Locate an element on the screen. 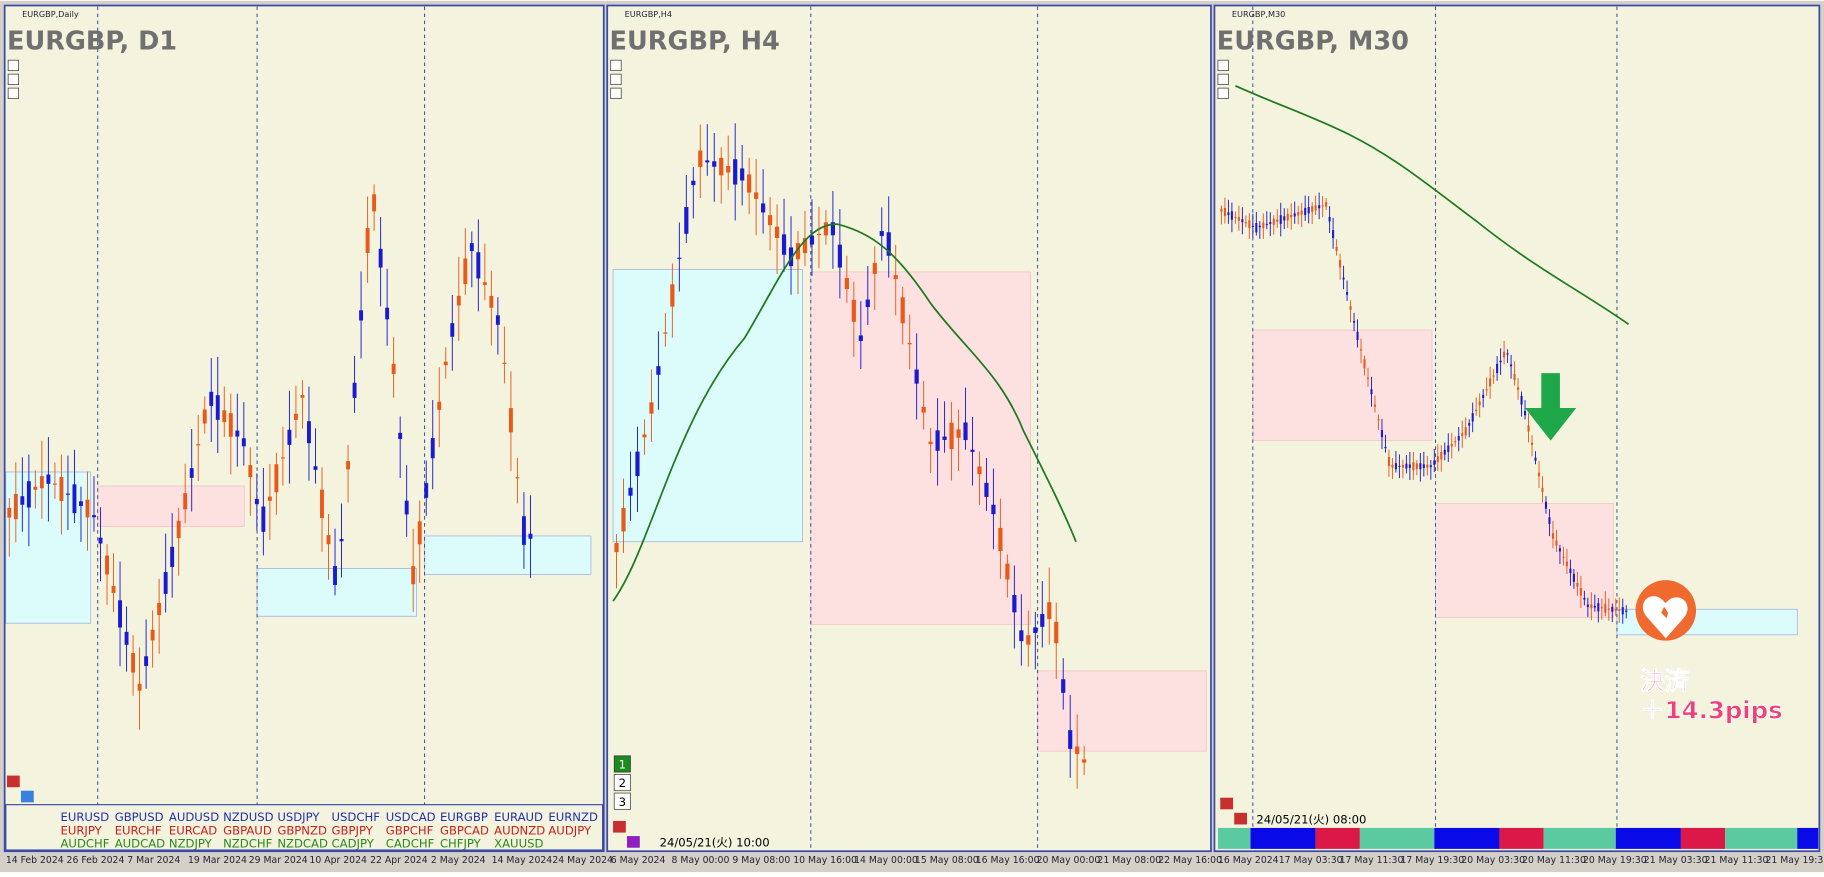 The width and height of the screenshot is (1824, 877). symbol-link: EURCHF is located at coordinates (138, 830).